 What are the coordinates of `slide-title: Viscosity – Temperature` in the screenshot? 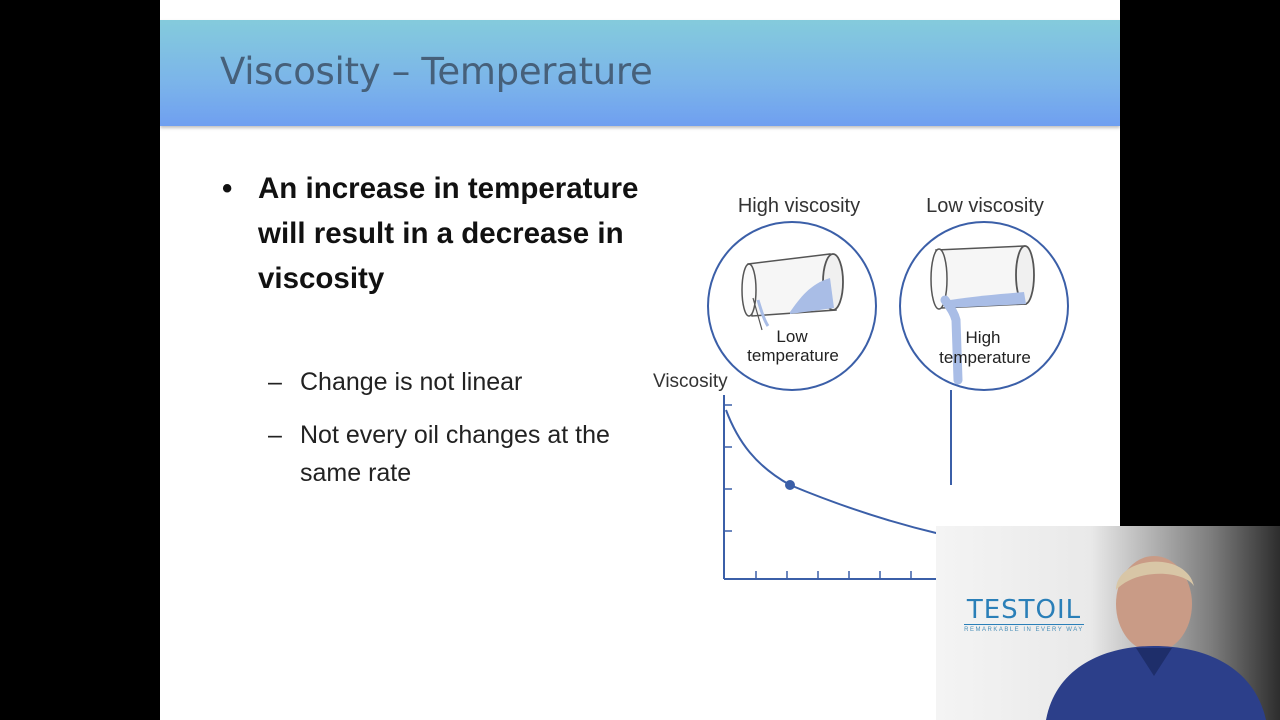 It's located at (436, 71).